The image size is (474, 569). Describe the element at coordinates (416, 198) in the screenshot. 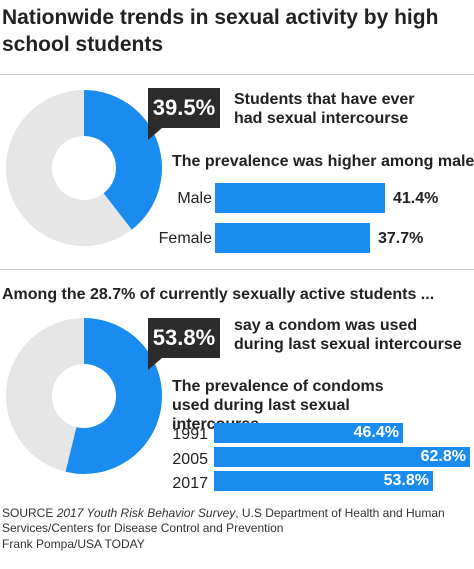

I see `bar-value-male: 41.4%` at that location.